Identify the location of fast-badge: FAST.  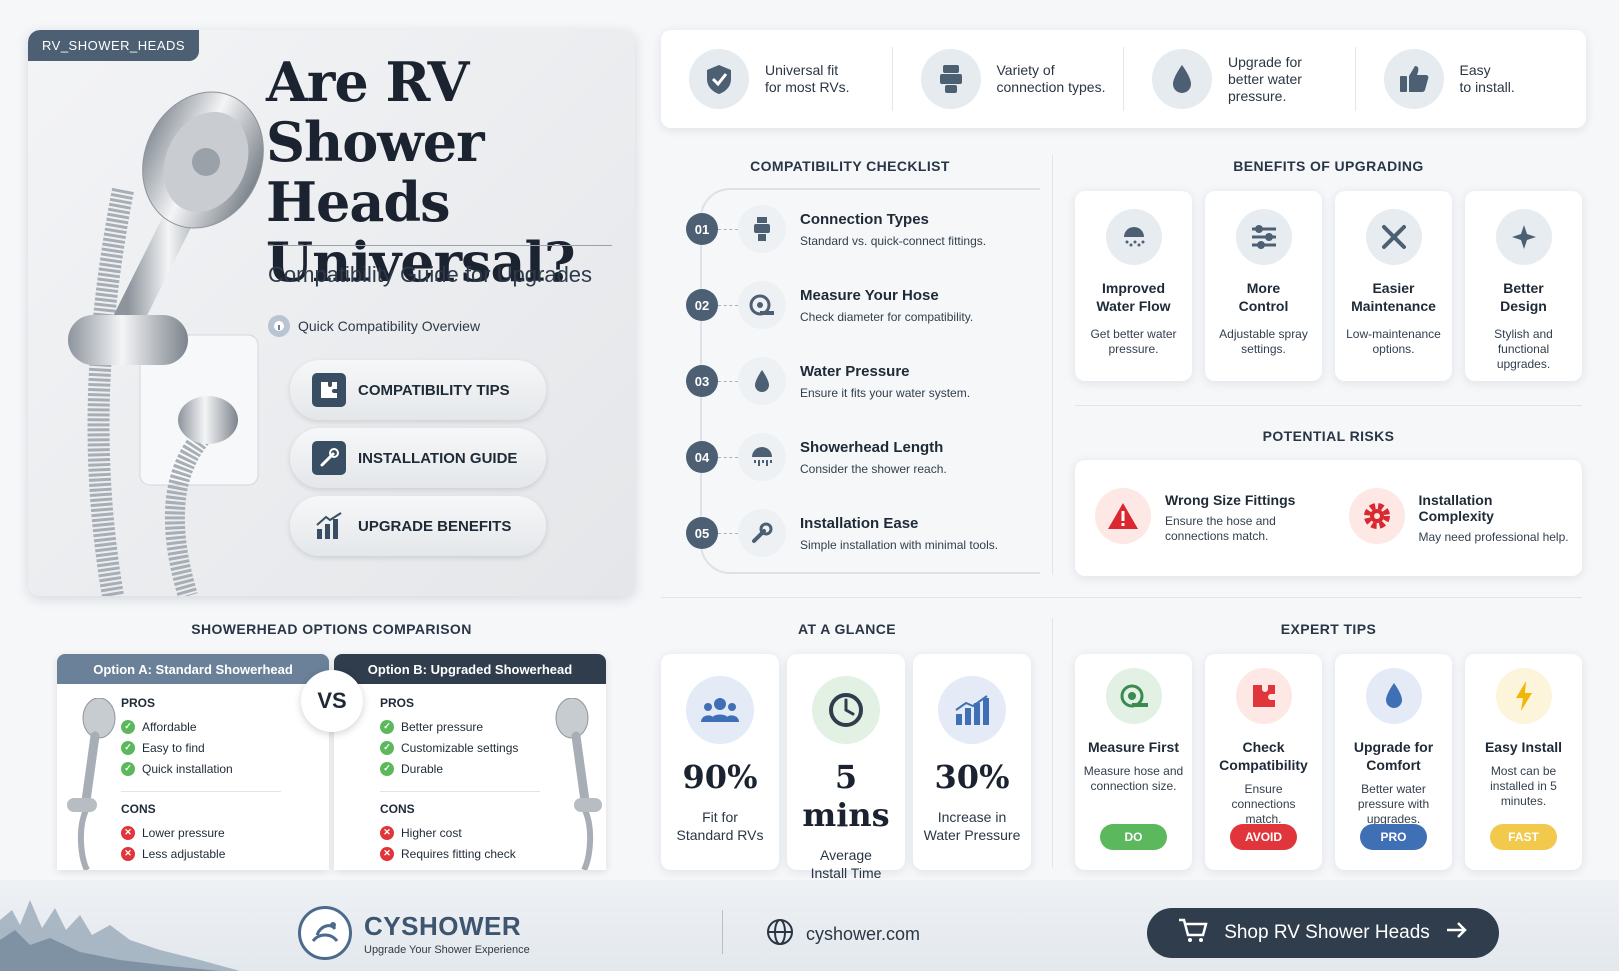
(1523, 837).